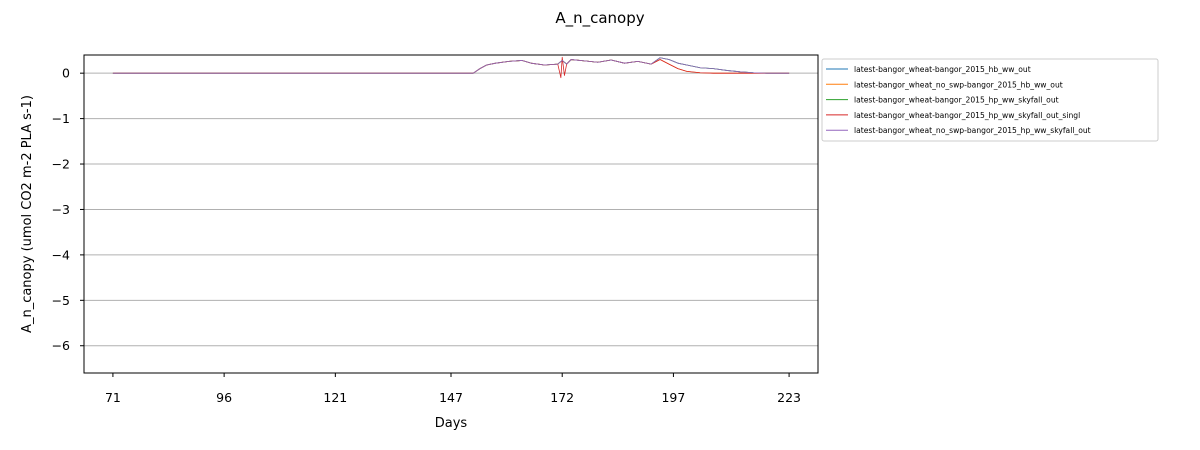  I want to click on y-tick-label: −6, so click(61, 345).